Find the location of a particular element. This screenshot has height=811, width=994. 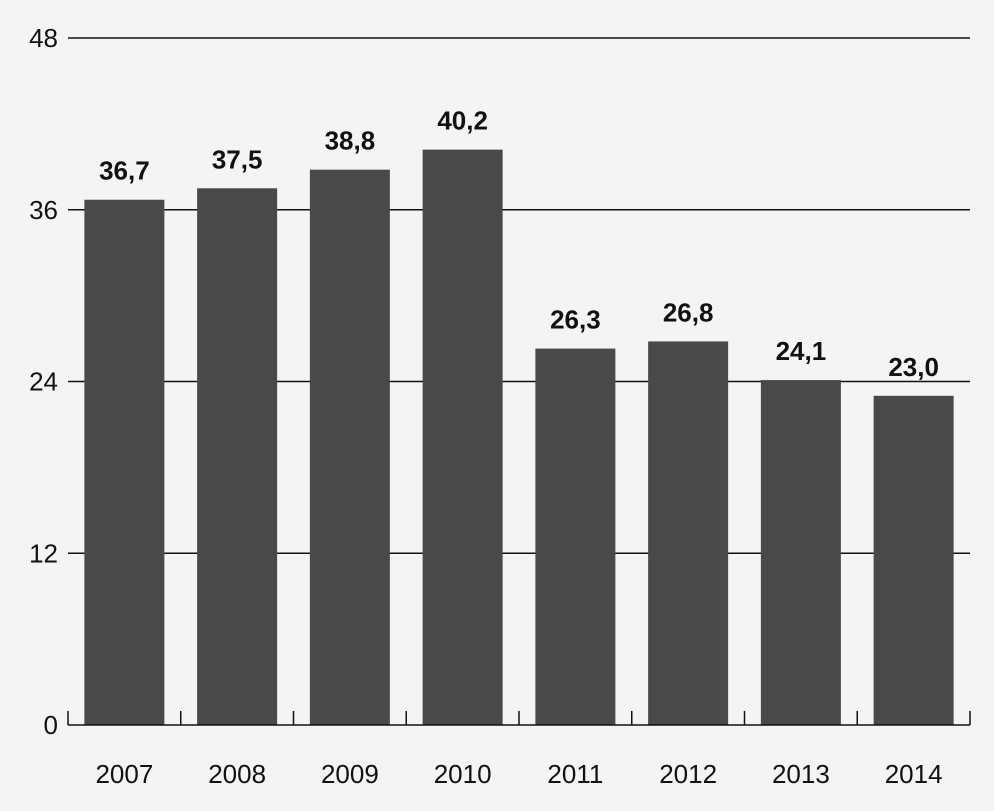

data-label: 38,8 is located at coordinates (350, 141).